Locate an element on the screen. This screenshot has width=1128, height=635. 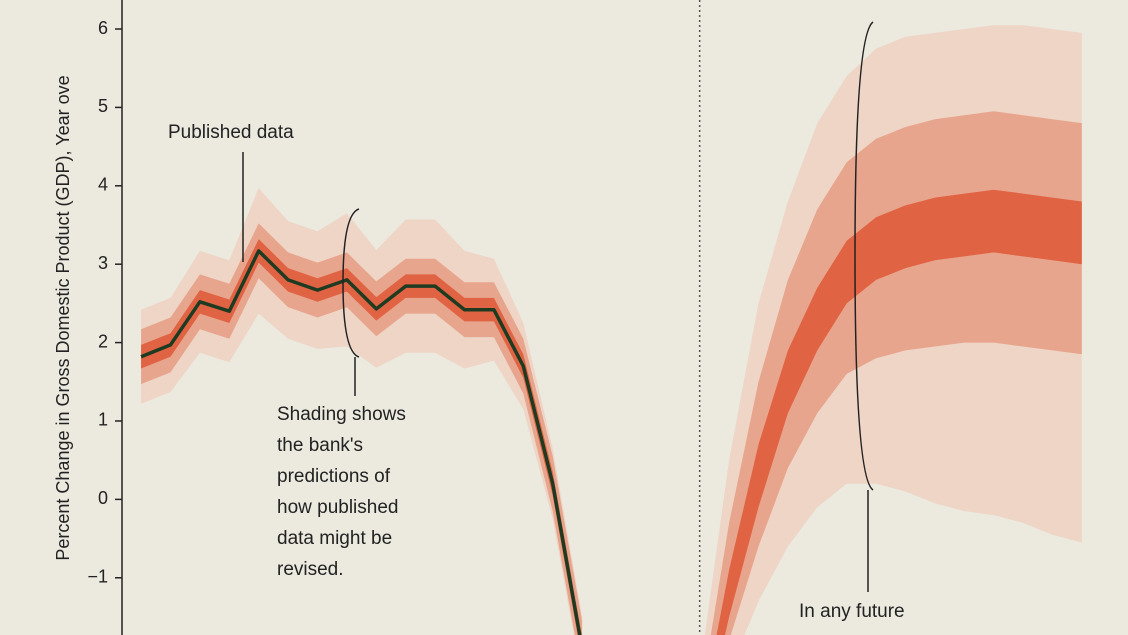
y-tick-label: 0 is located at coordinates (103, 498).